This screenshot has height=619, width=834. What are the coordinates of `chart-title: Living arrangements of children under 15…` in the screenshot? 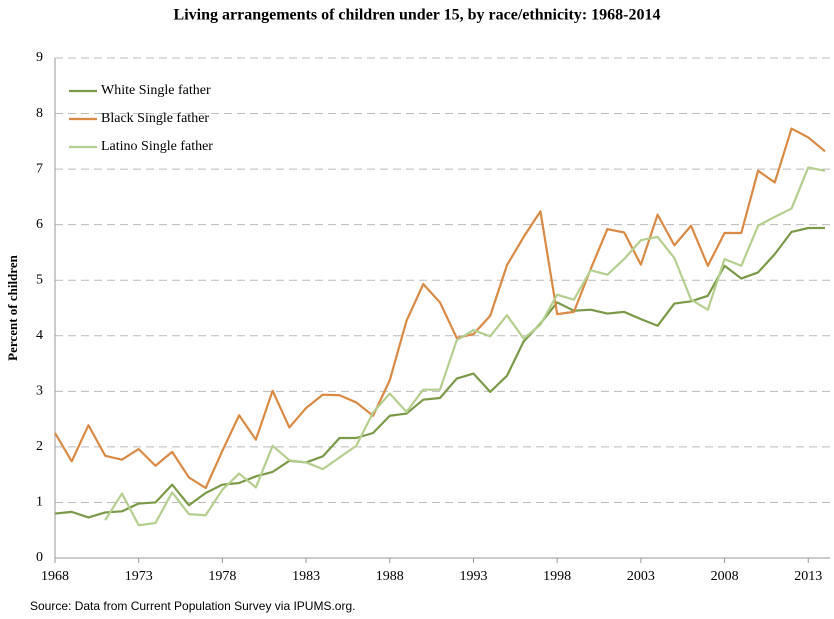 It's located at (417, 15).